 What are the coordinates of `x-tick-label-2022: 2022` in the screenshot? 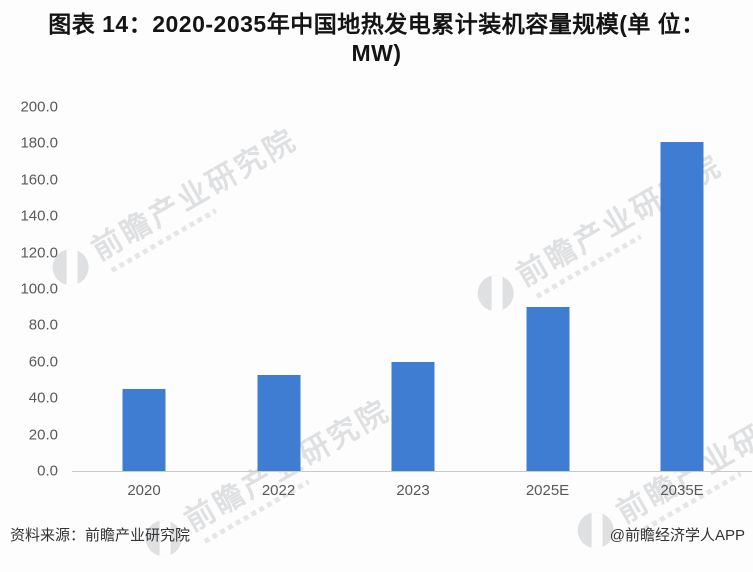 It's located at (278, 490).